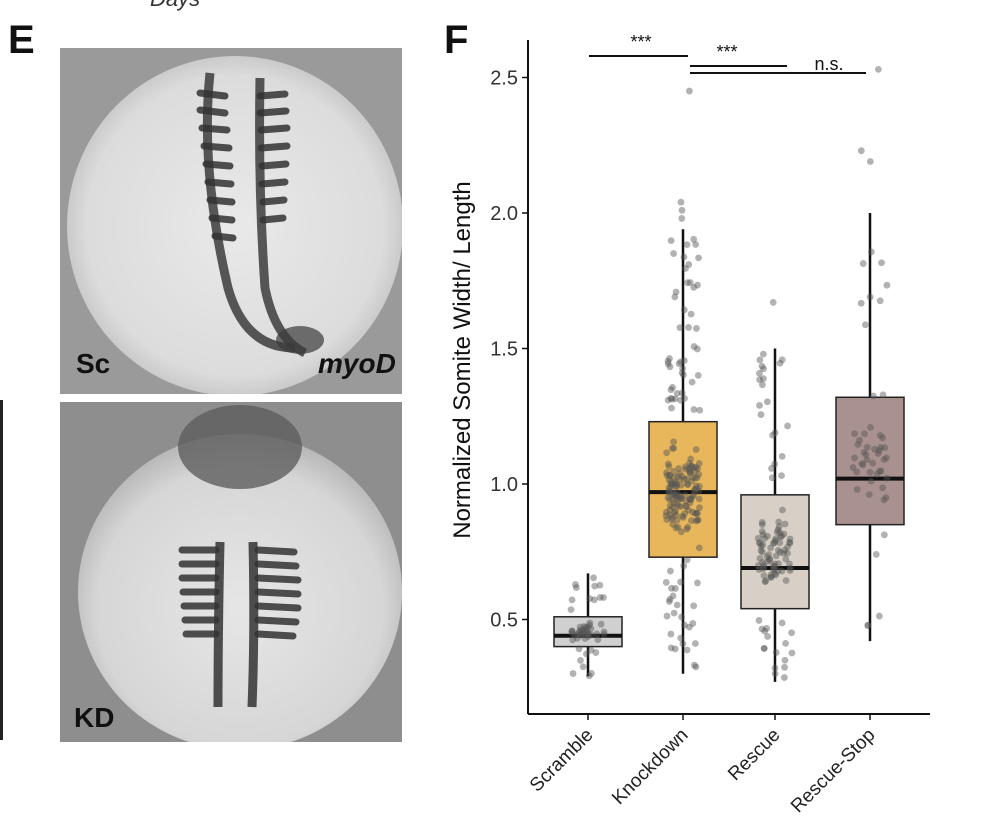 The height and width of the screenshot is (827, 1000). I want to click on embryo-image-knockdown: KD, so click(231, 572).